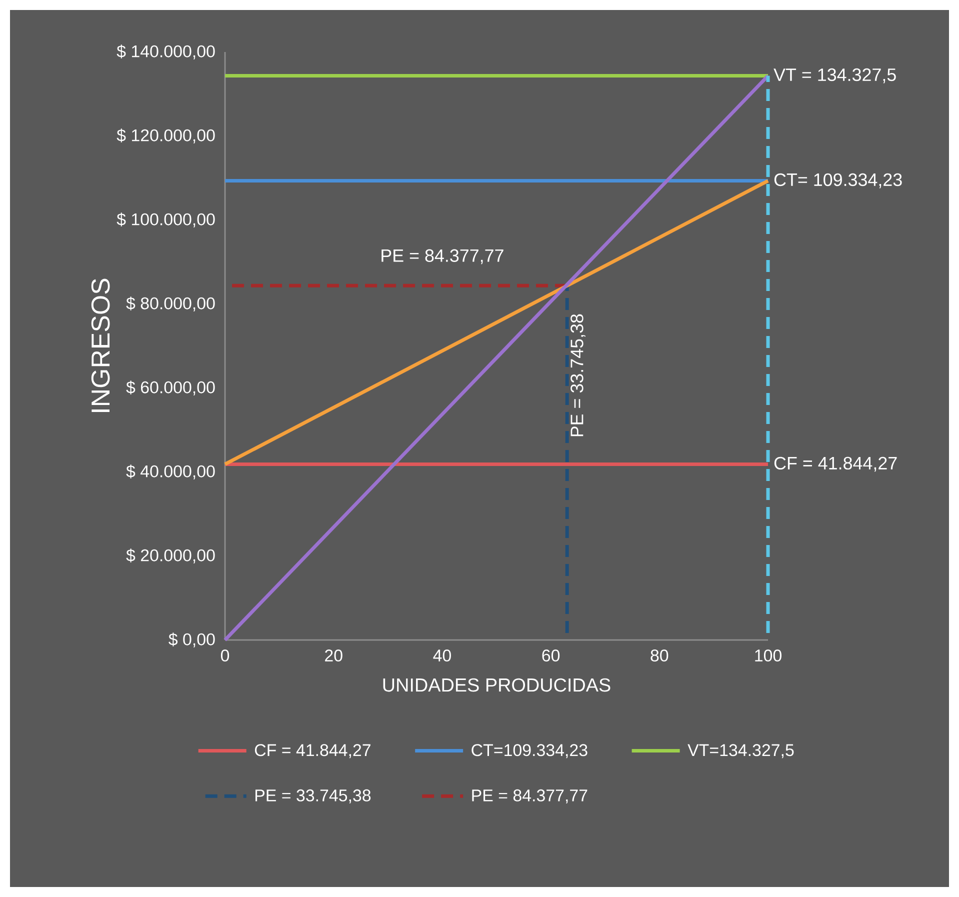 The image size is (959, 897). I want to click on y-tick-label: $ 40.000,00, so click(170, 472).